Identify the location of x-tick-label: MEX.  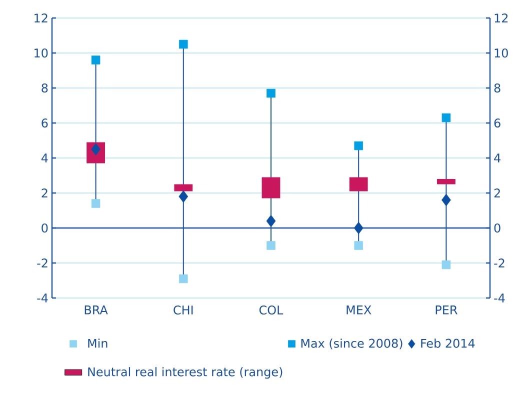
(359, 310).